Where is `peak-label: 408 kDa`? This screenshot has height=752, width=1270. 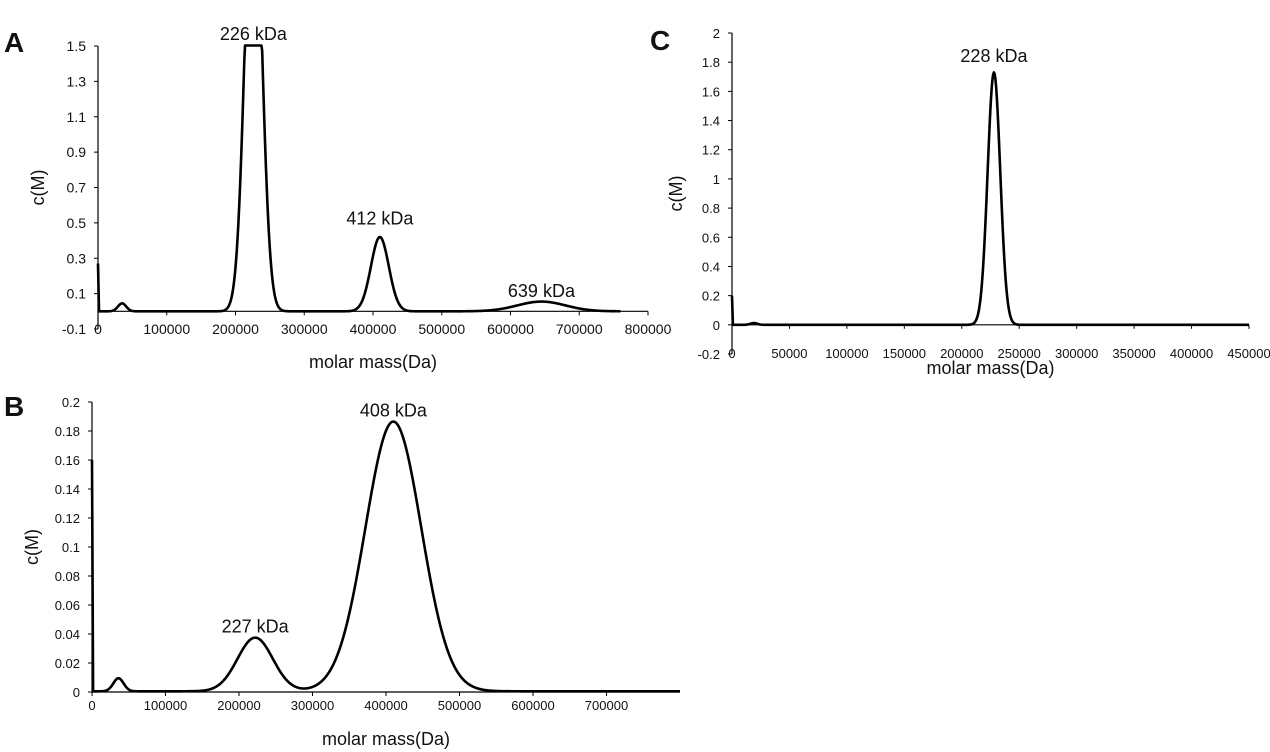 peak-label: 408 kDa is located at coordinates (394, 411).